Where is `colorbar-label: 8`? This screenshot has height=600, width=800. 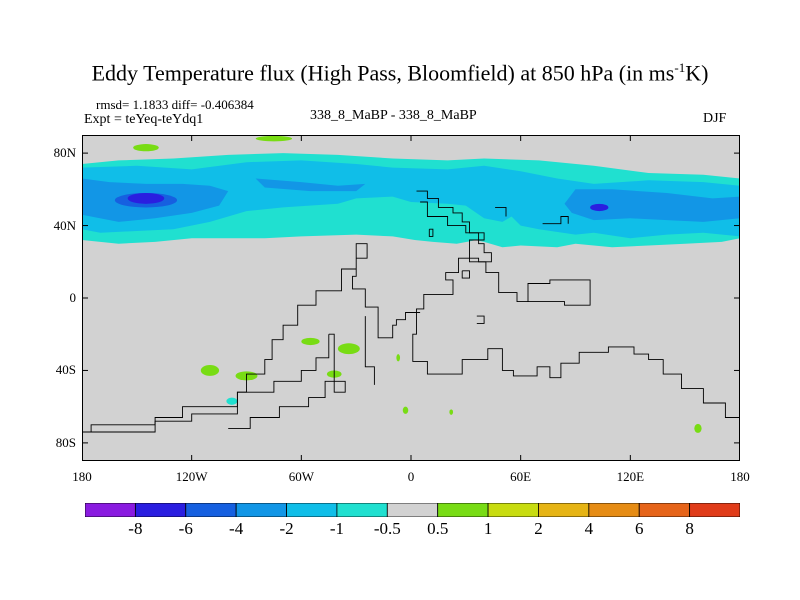
colorbar-label: 8 is located at coordinates (689, 528).